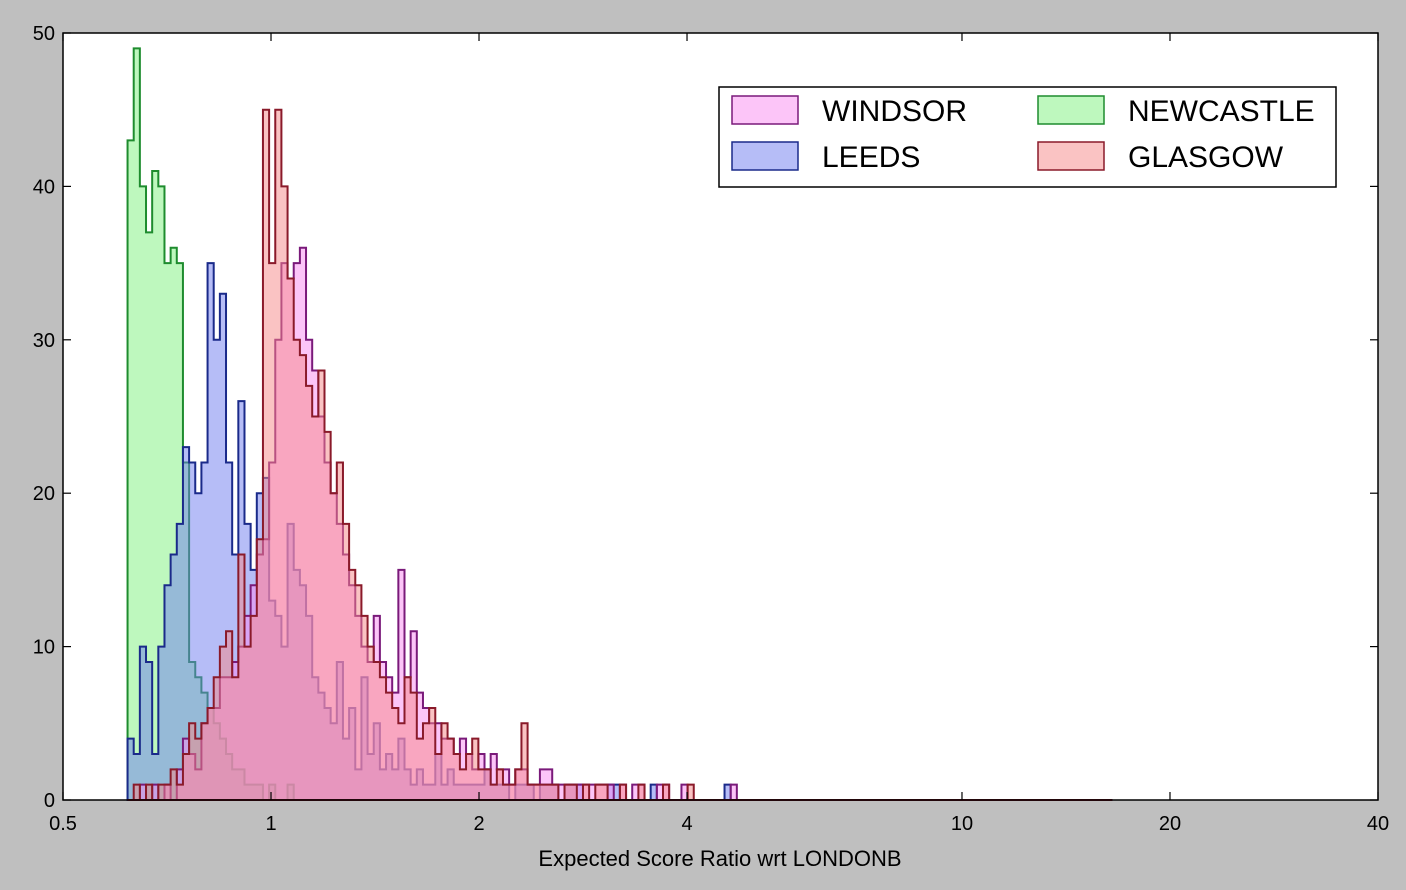 The height and width of the screenshot is (890, 1406). Describe the element at coordinates (1071, 110) in the screenshot. I see `legend-swatch-newcastle` at that location.